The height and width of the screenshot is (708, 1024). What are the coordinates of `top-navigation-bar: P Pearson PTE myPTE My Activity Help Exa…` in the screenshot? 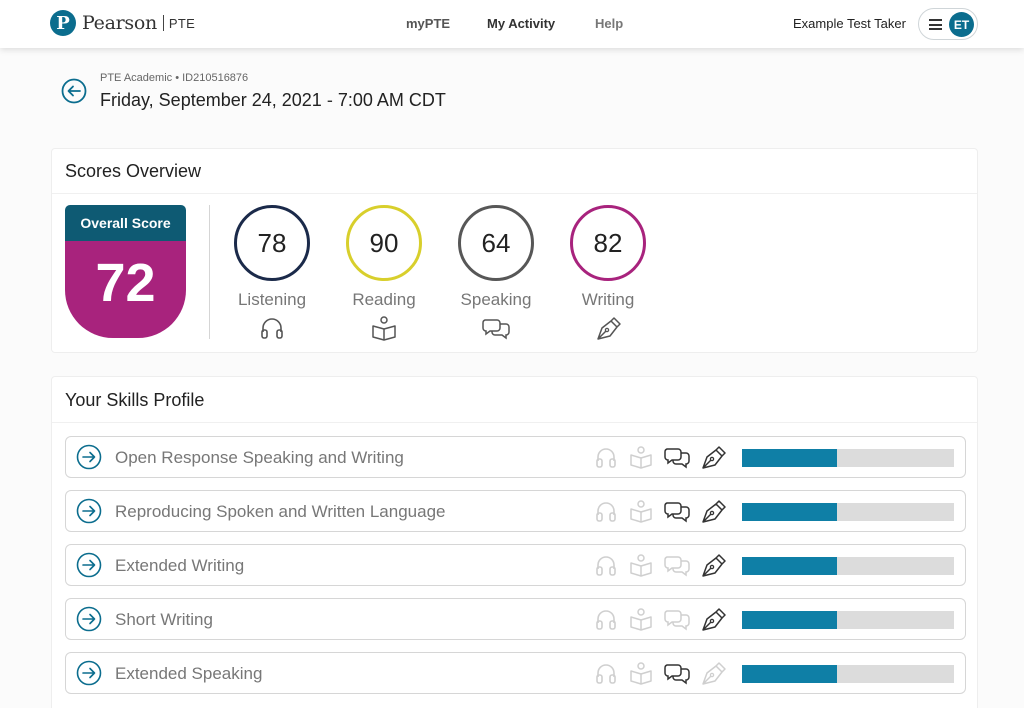 It's located at (512, 24).